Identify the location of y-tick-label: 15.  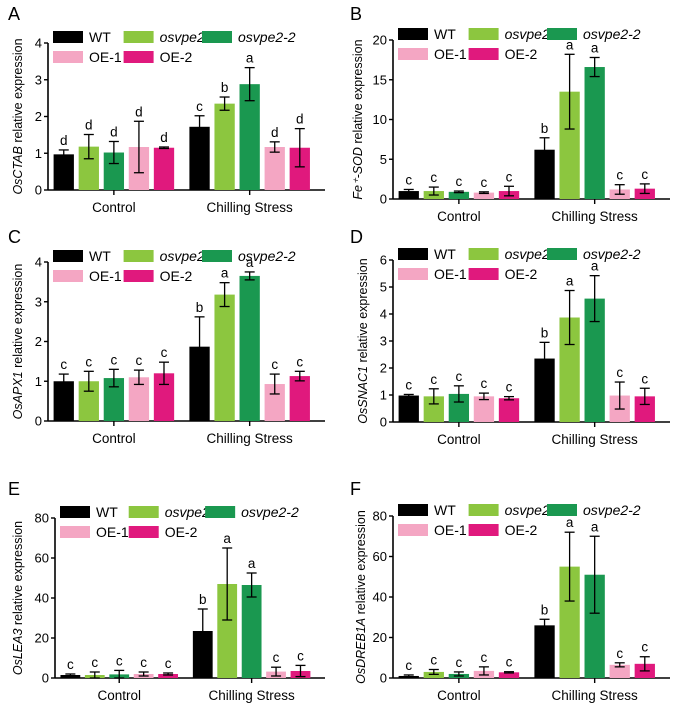
(380, 79).